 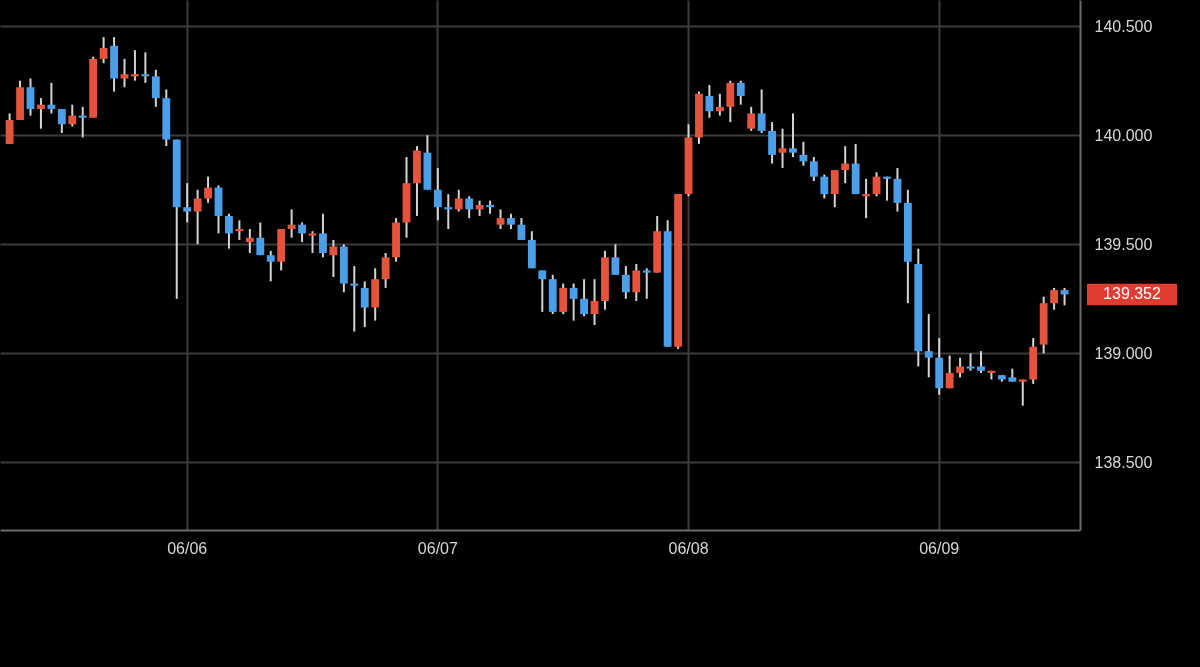 I want to click on y-tick-label: 139.500, so click(x=1123, y=244).